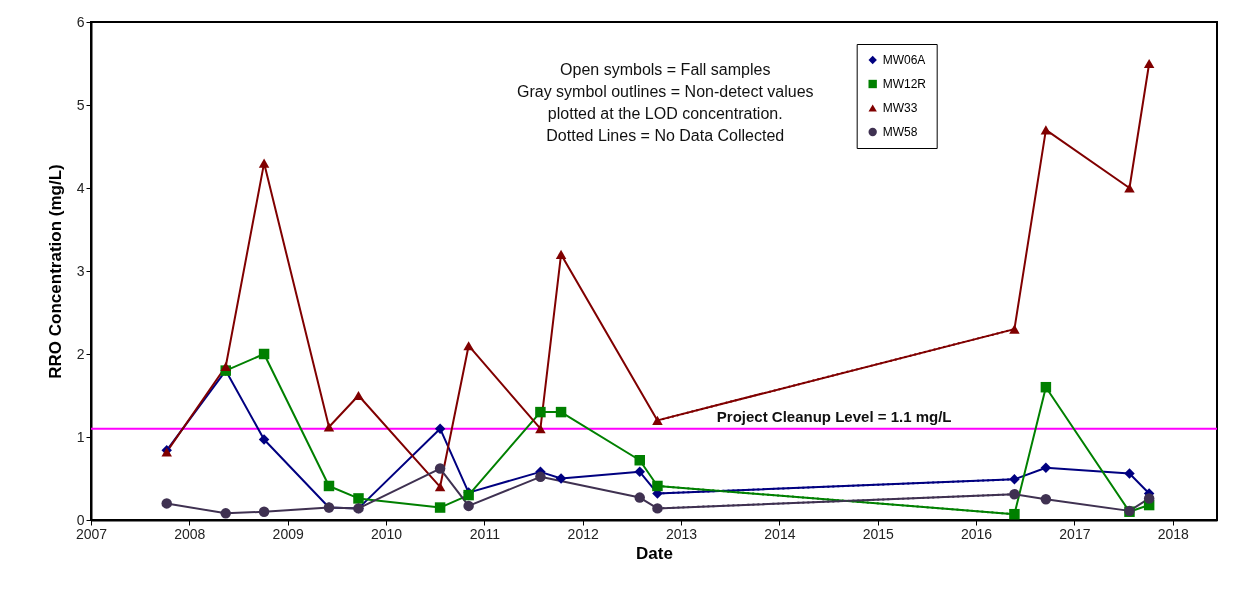  I want to click on y-tick-label: 6, so click(80, 21).